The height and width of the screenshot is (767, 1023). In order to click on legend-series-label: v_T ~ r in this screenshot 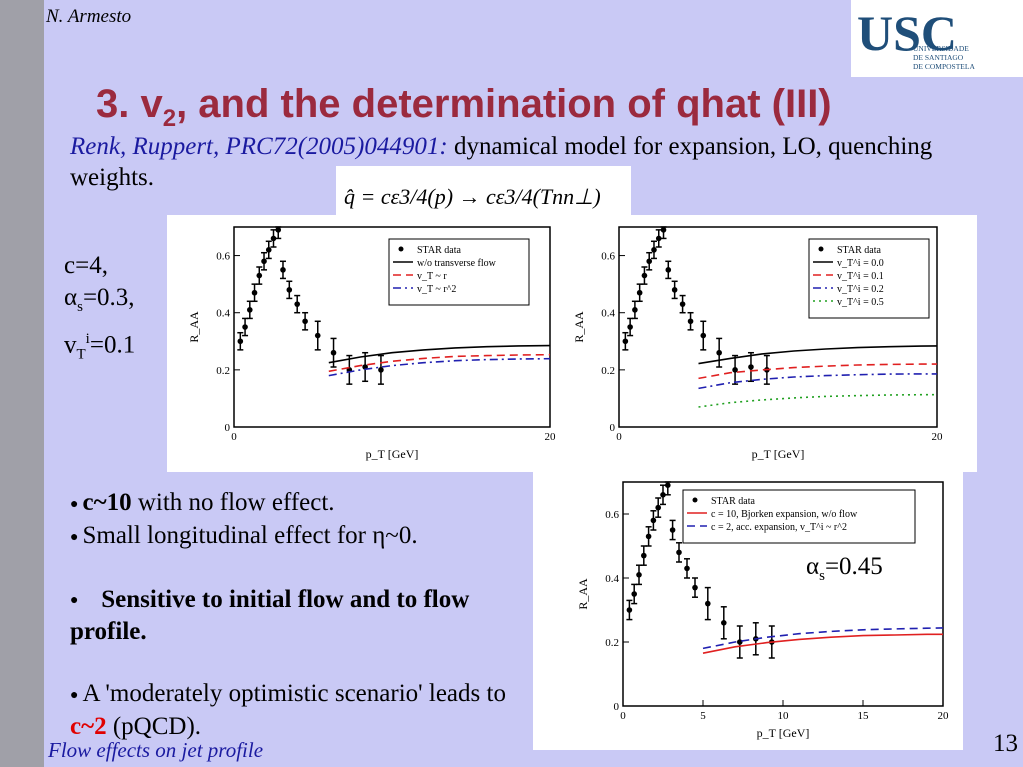, I will do `click(432, 276)`.